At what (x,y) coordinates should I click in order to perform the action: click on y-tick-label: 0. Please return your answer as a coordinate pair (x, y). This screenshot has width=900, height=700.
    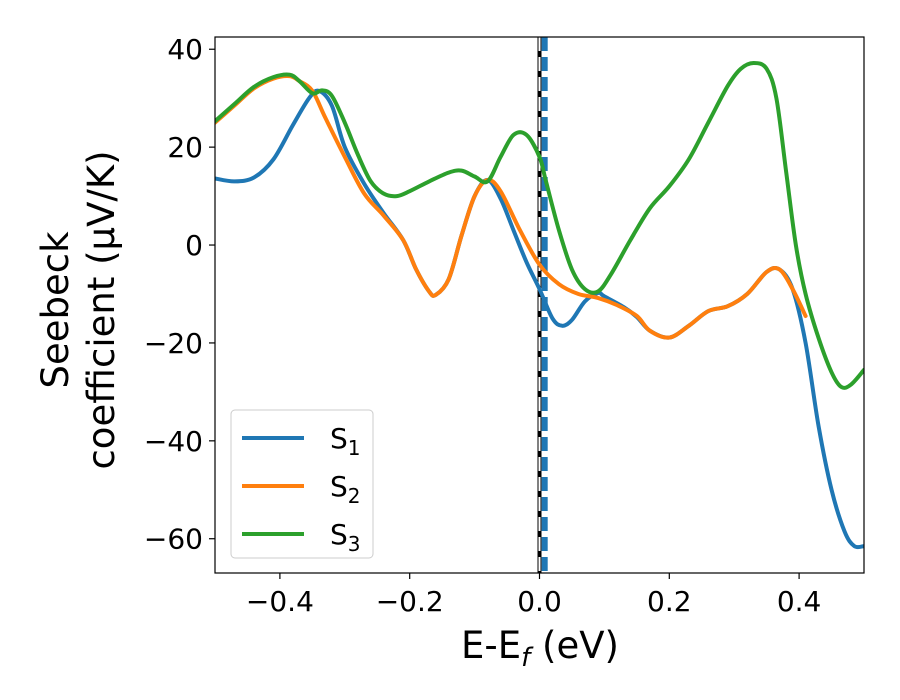
    Looking at the image, I should click on (194, 245).